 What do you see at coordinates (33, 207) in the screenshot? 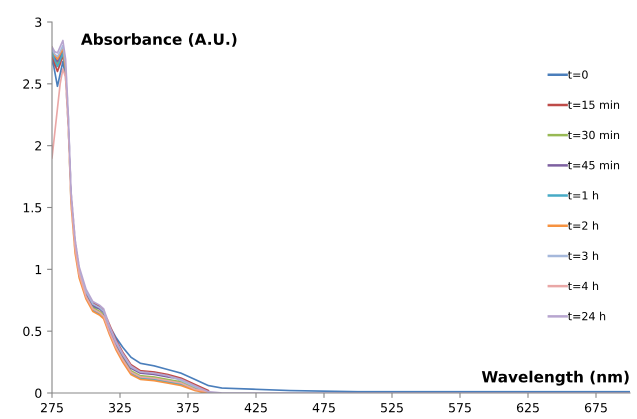
I see `y-tick-label: 1.5` at bounding box center [33, 207].